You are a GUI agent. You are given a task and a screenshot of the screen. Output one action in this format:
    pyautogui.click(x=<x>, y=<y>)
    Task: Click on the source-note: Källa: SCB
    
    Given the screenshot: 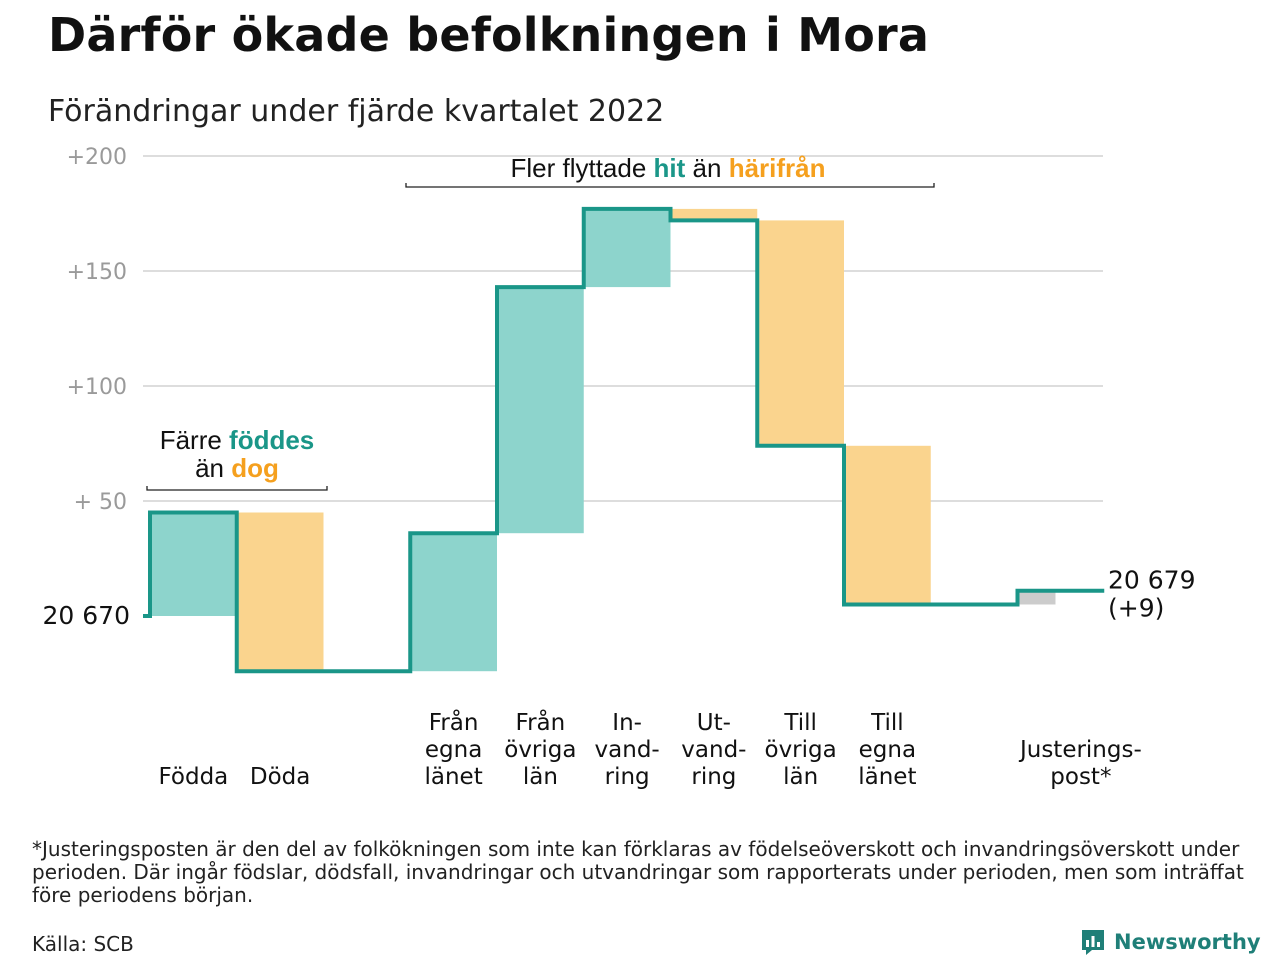 What is the action you would take?
    pyautogui.click(x=83, y=944)
    